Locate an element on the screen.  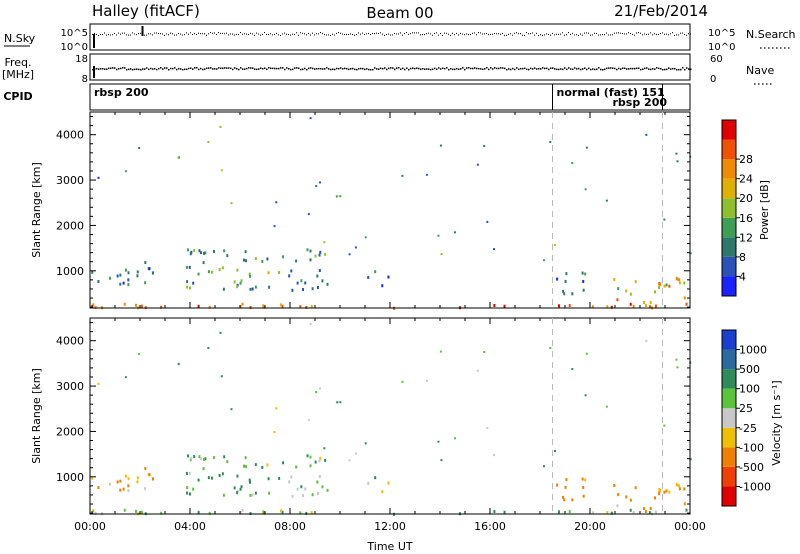
cpid-segment-label: normal (fast) 151 is located at coordinates (611, 92).